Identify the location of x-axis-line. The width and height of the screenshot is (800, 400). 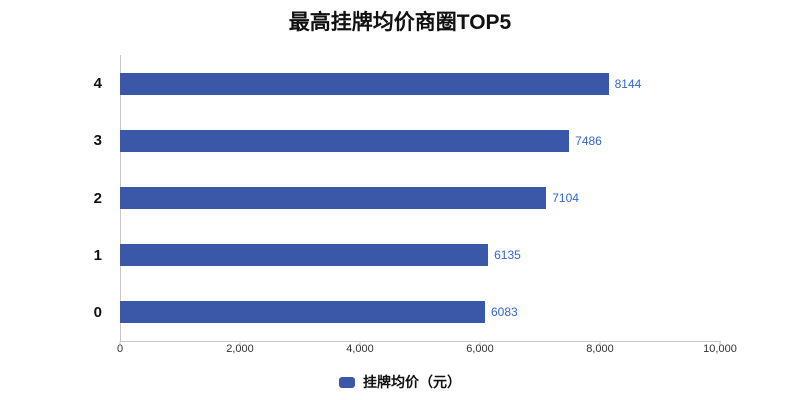
(420, 341).